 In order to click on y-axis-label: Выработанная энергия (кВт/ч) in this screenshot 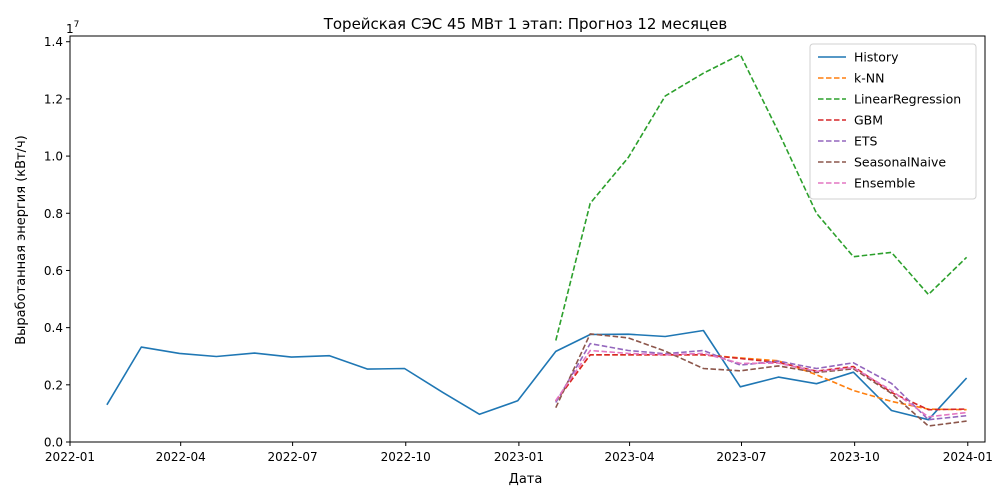, I will do `click(21, 240)`.